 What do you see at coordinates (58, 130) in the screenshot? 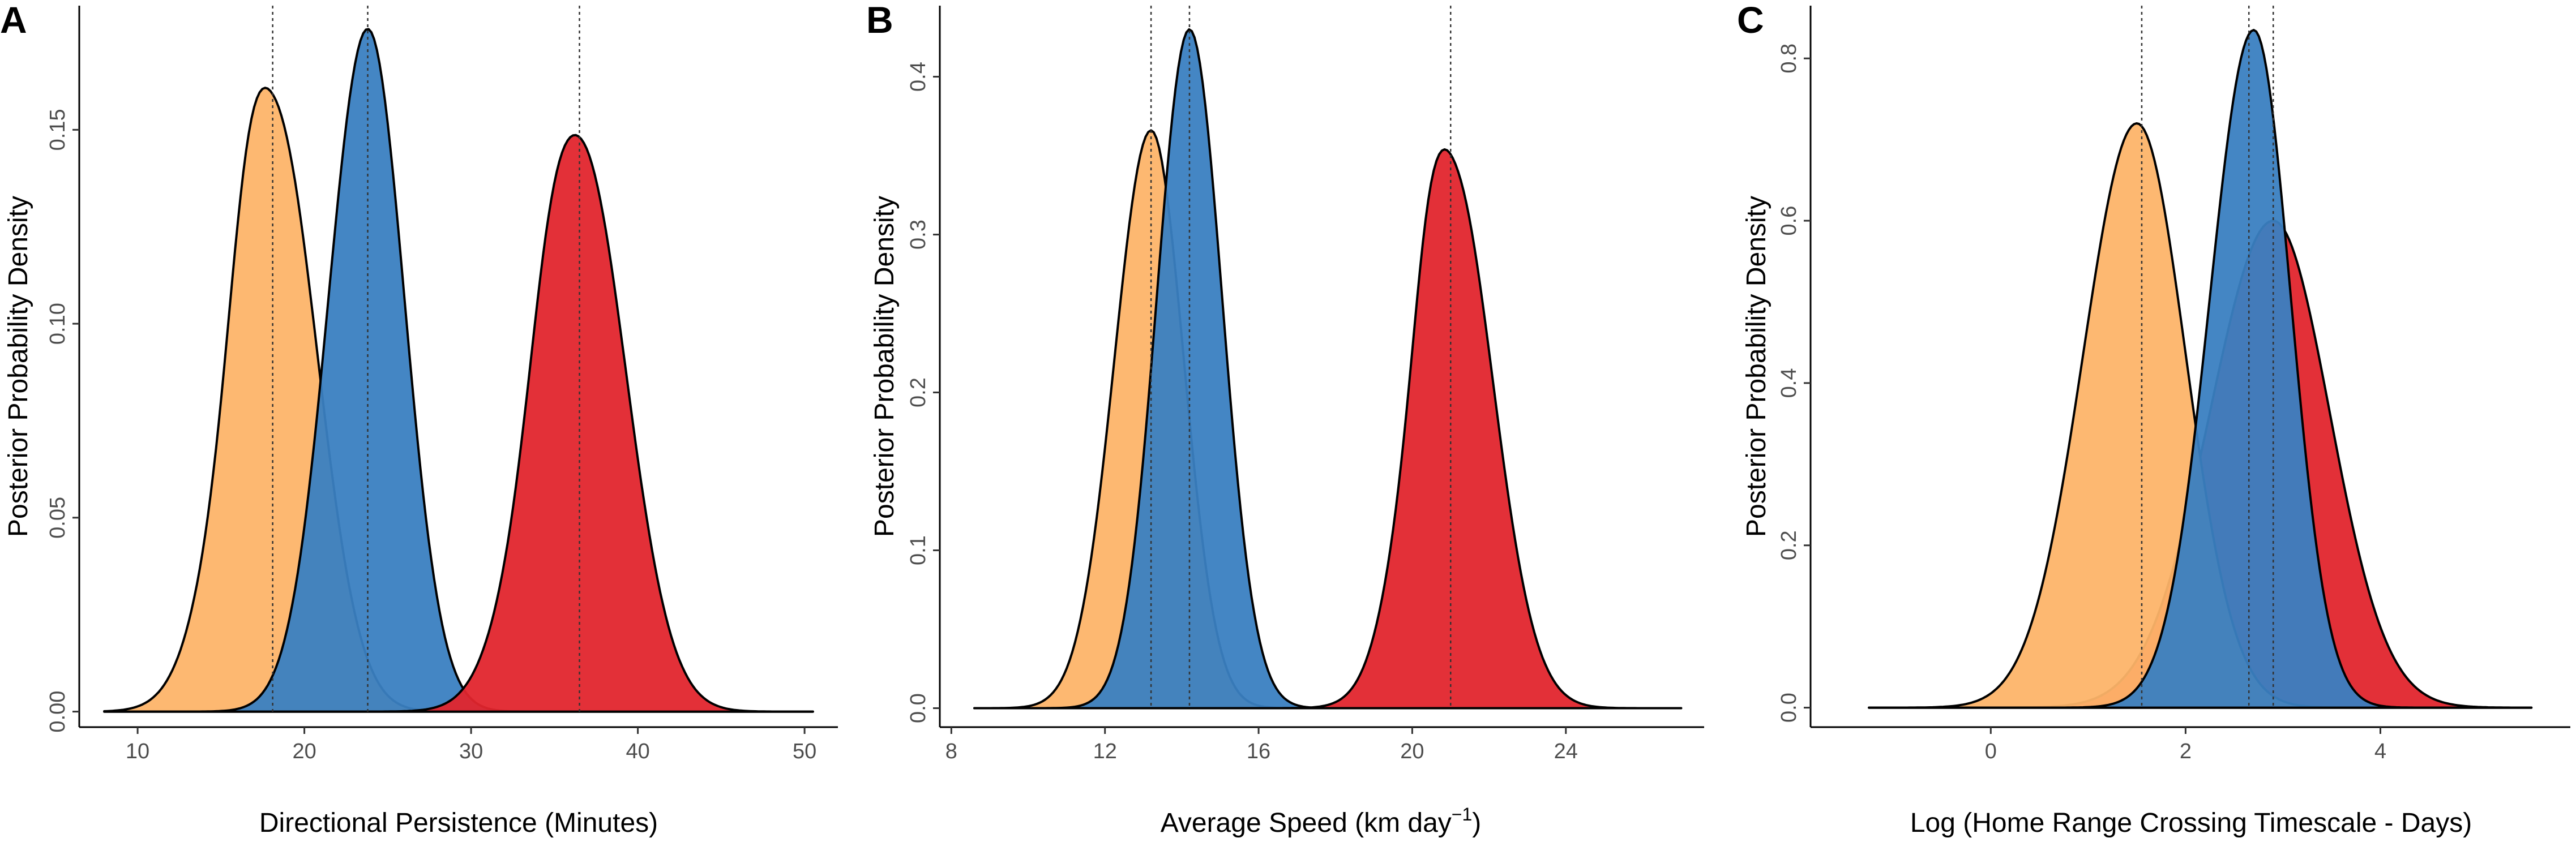
I see `y-tick-label: 0.15` at bounding box center [58, 130].